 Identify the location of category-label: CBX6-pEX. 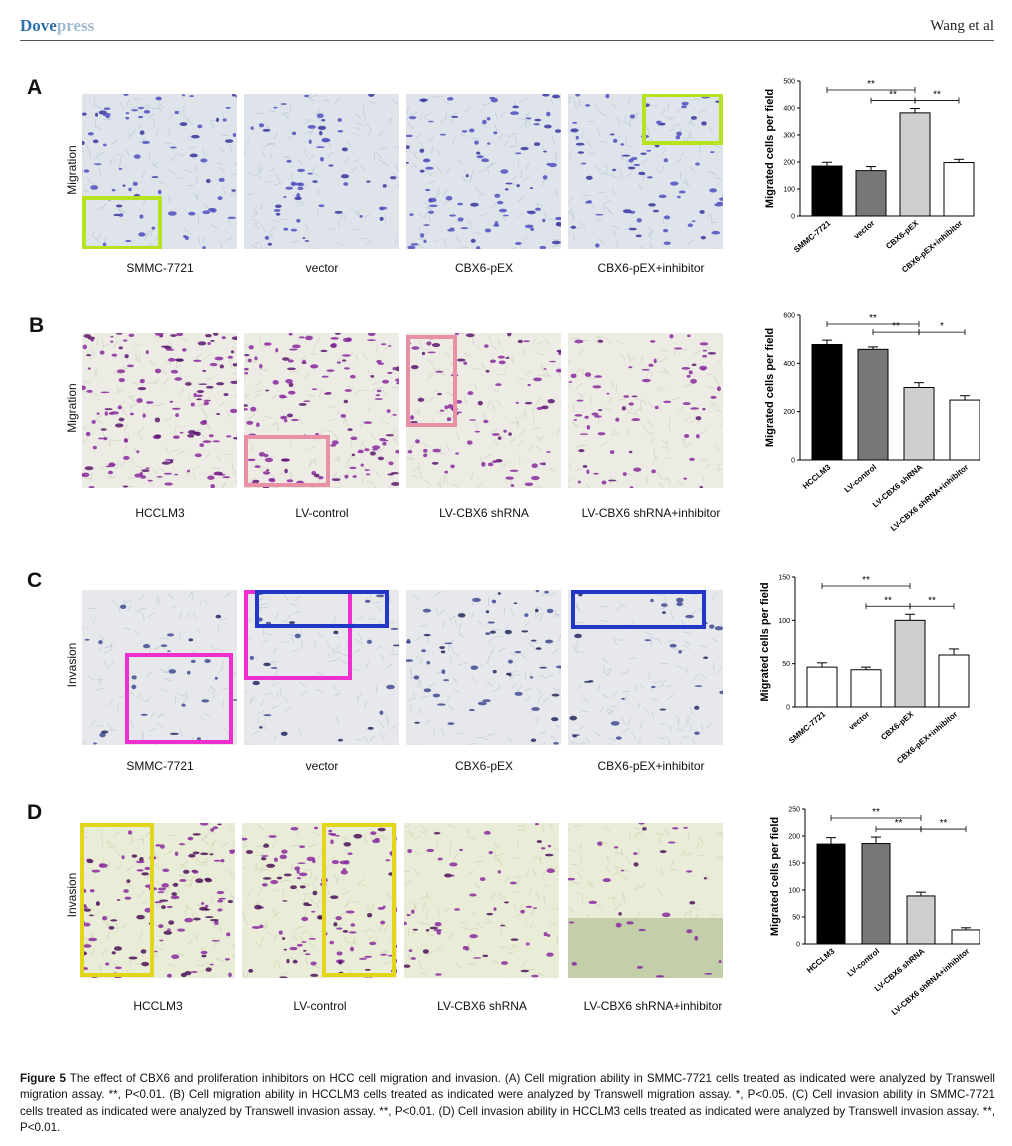
(897, 725).